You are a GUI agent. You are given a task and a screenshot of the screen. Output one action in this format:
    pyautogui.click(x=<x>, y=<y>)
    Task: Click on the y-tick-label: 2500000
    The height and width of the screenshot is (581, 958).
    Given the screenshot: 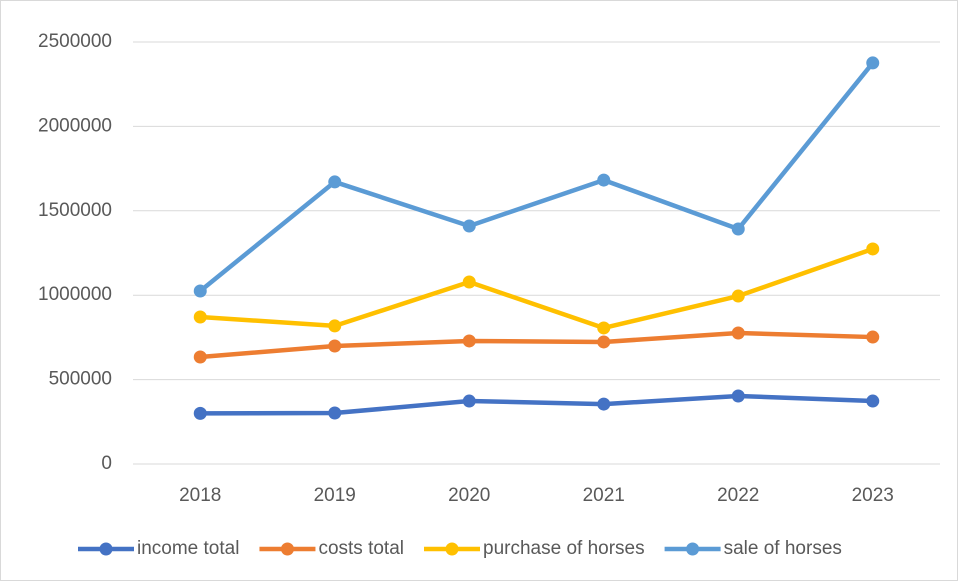 What is the action you would take?
    pyautogui.click(x=75, y=41)
    